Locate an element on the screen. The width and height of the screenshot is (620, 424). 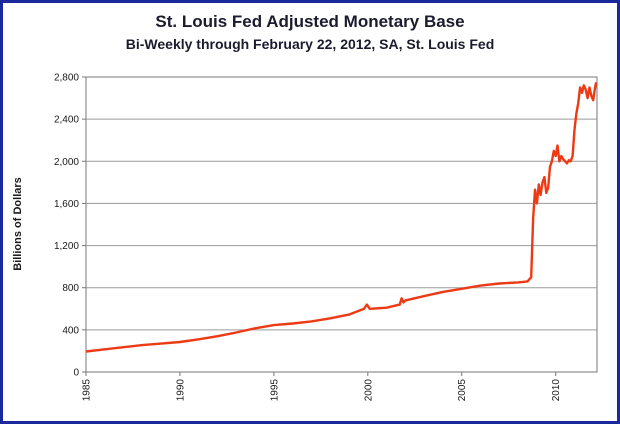
y-tick-label: 2,400 is located at coordinates (66, 120).